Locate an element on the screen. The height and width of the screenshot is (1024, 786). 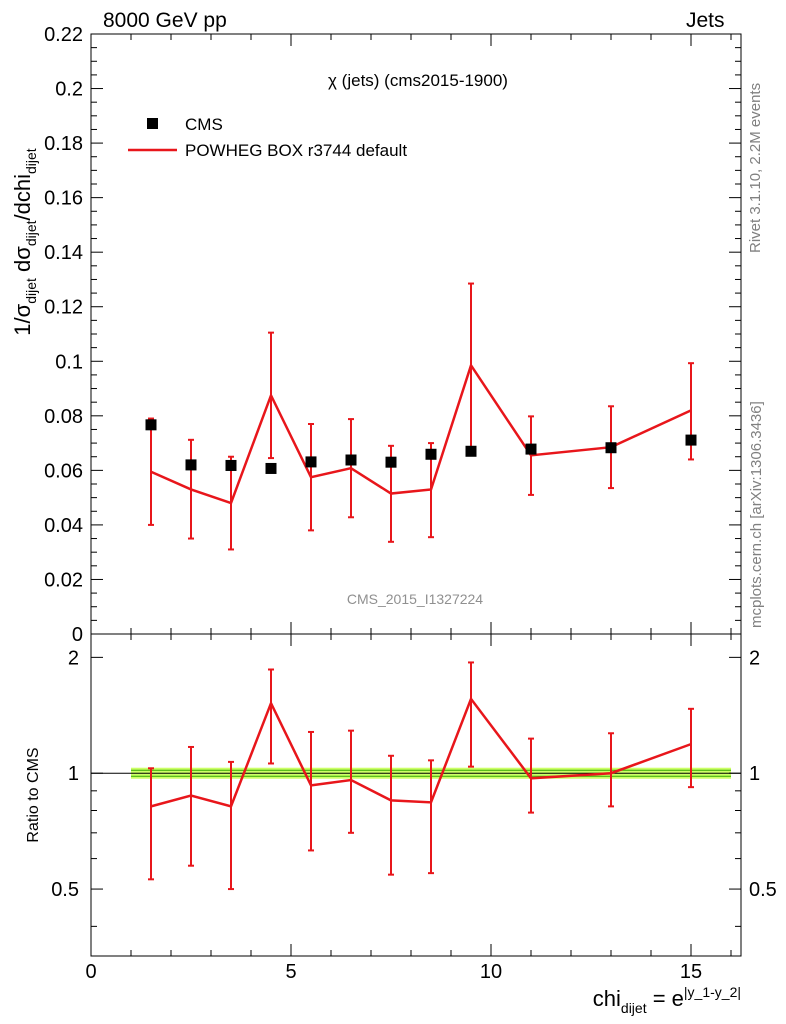
main-y-tick-label: 0.14 is located at coordinates (63, 253).